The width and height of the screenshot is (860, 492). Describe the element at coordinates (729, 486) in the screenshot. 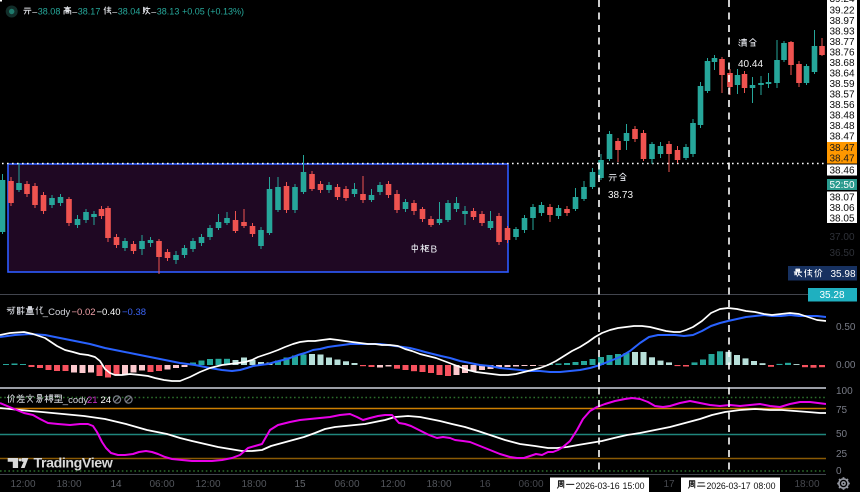

I see `svg-text: 2026-03-17` at that location.